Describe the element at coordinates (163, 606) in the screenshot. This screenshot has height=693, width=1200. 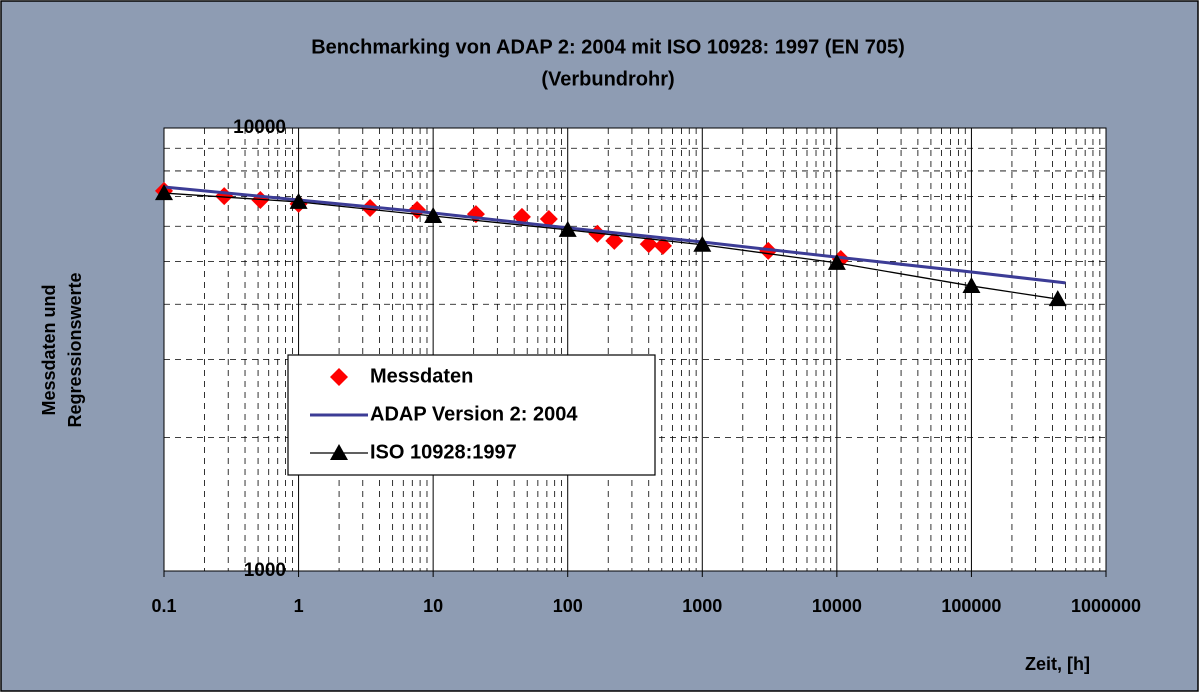
I see `x-tick-label: 0.1` at that location.